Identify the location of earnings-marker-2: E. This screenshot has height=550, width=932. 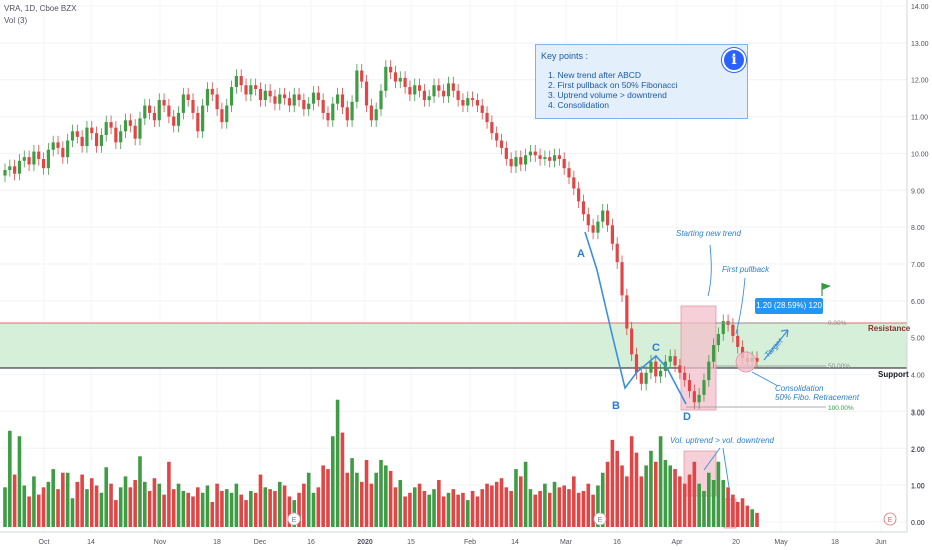
(600, 520).